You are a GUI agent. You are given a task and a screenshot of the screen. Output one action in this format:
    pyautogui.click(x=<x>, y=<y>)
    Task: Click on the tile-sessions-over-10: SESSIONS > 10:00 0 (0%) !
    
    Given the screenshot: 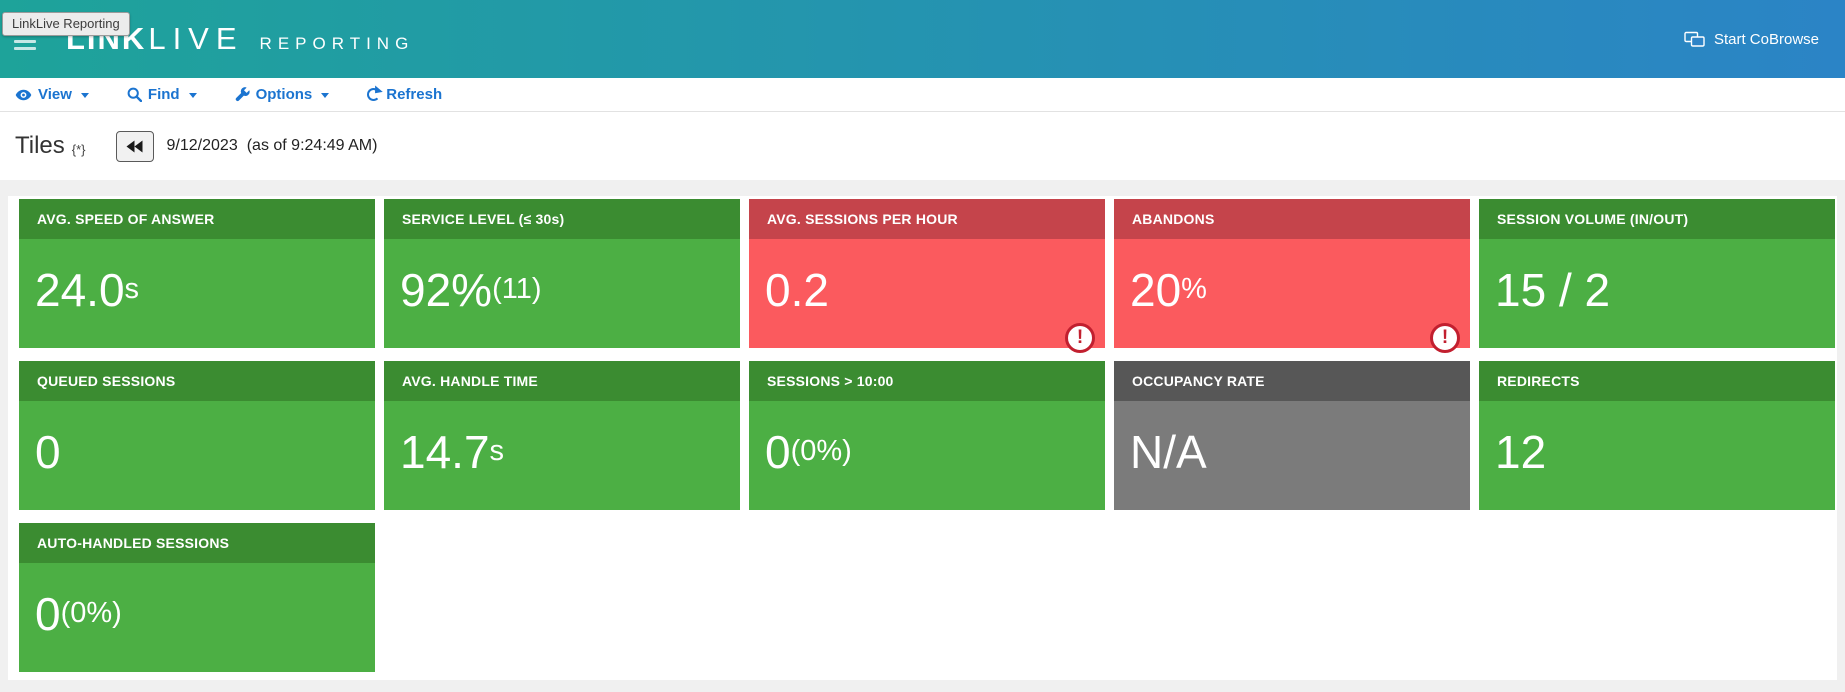 What is the action you would take?
    pyautogui.click(x=927, y=435)
    